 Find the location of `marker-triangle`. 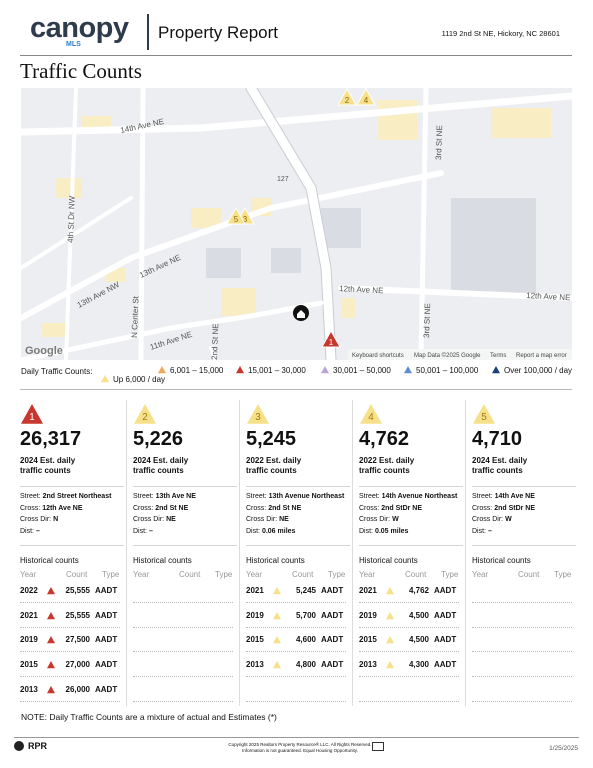

marker-triangle is located at coordinates (347, 97).